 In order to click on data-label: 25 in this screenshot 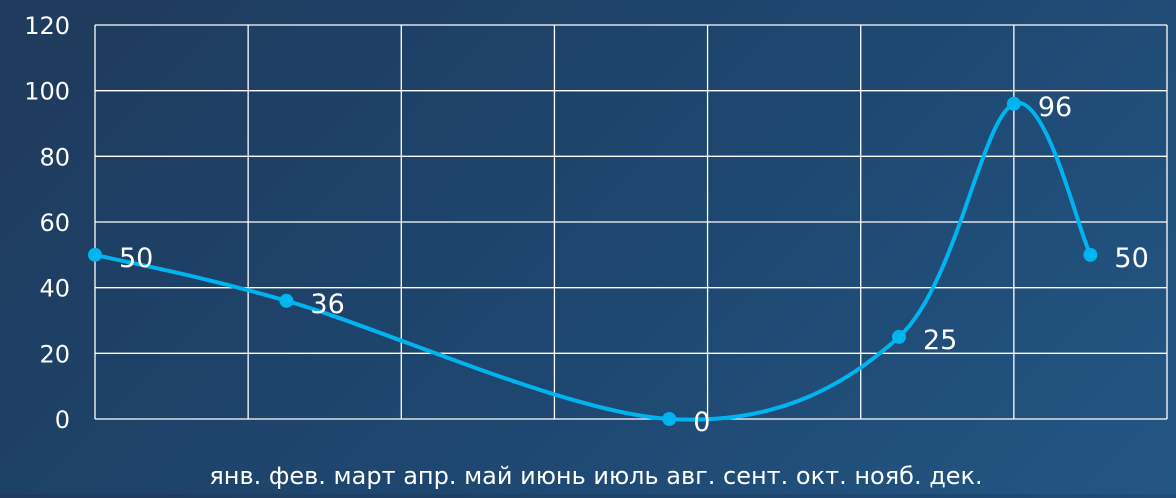, I will do `click(940, 340)`.